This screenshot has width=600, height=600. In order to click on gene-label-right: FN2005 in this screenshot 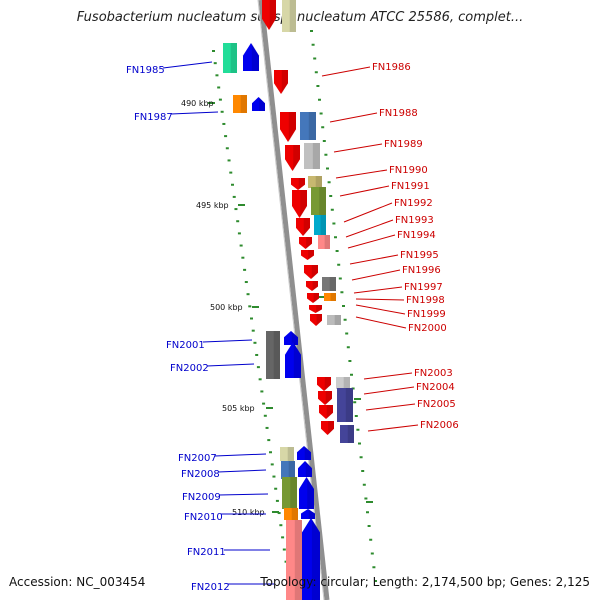, I will do `click(436, 404)`.